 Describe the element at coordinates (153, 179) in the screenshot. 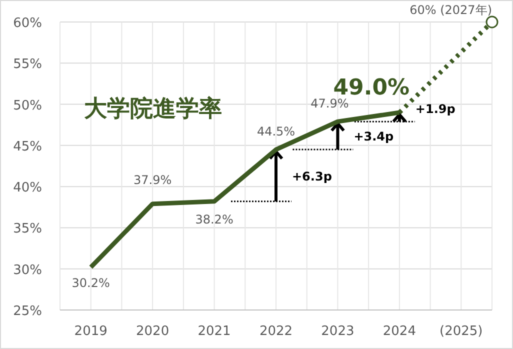

I see `data-label: 37.9%` at that location.